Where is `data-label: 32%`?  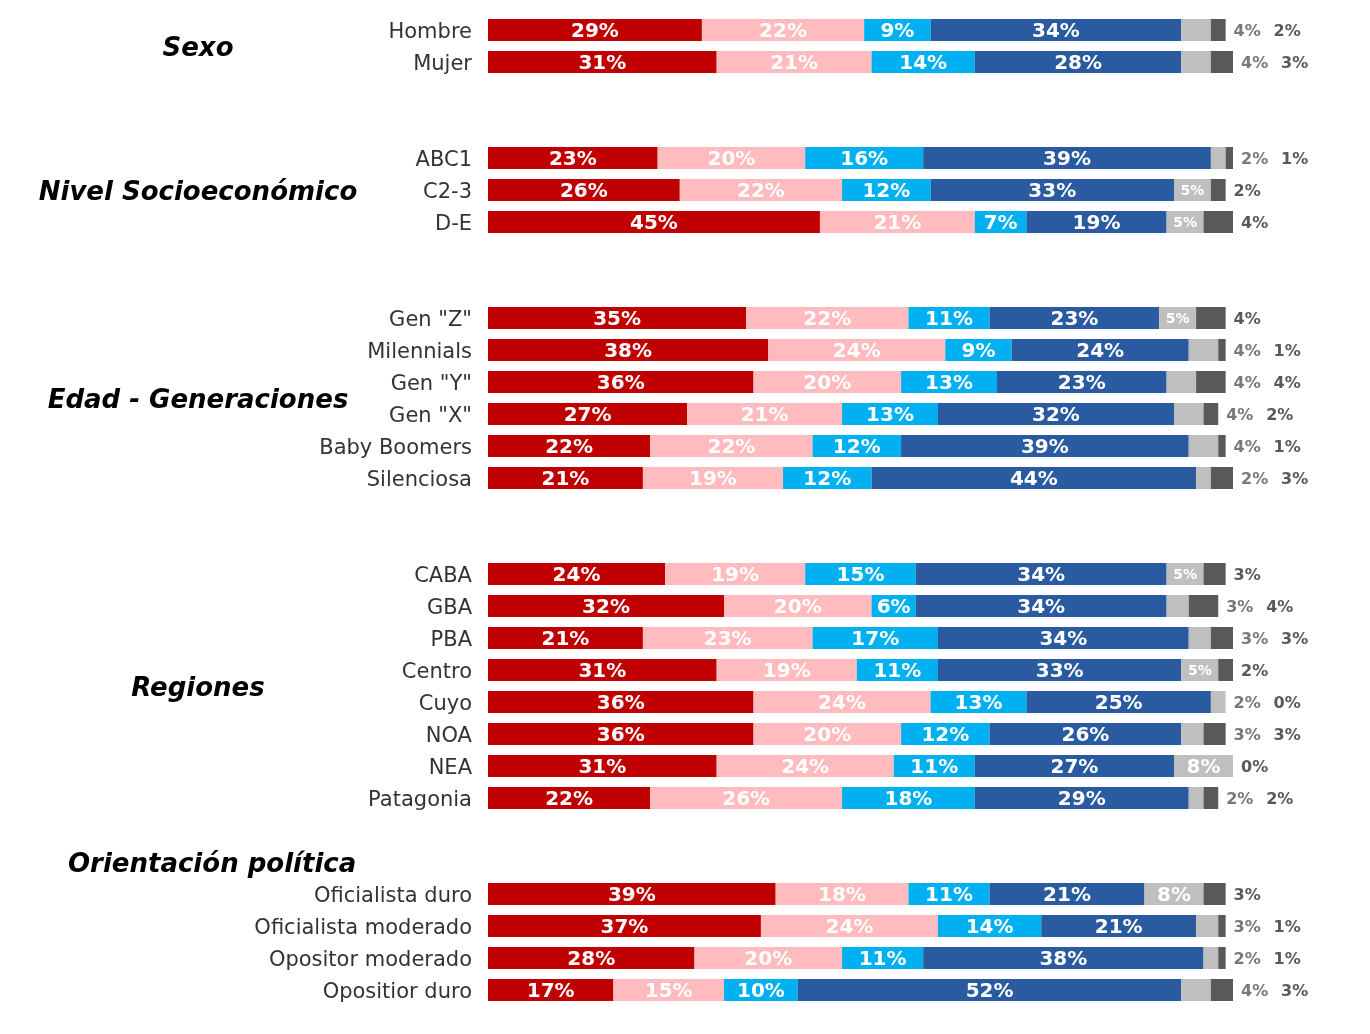
data-label: 32% is located at coordinates (606, 606).